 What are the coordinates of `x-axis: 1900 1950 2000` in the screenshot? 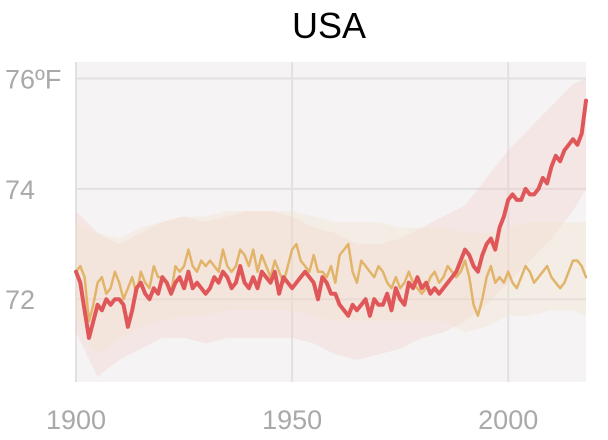 It's located at (292, 420).